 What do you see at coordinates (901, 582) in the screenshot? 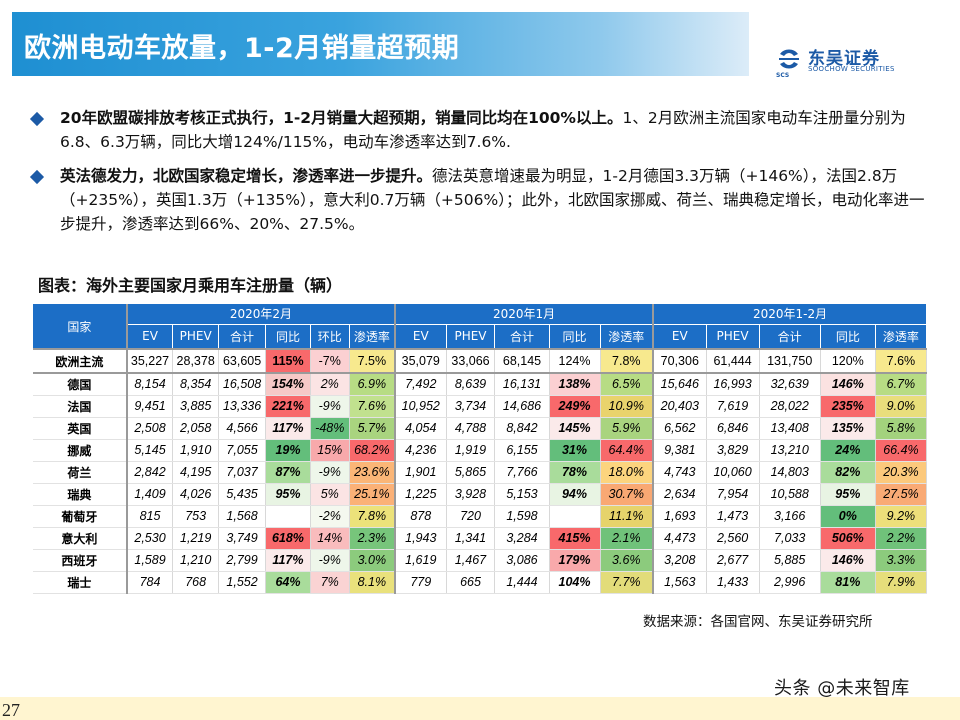
I see `table-cell: 7.9%` at bounding box center [901, 582].